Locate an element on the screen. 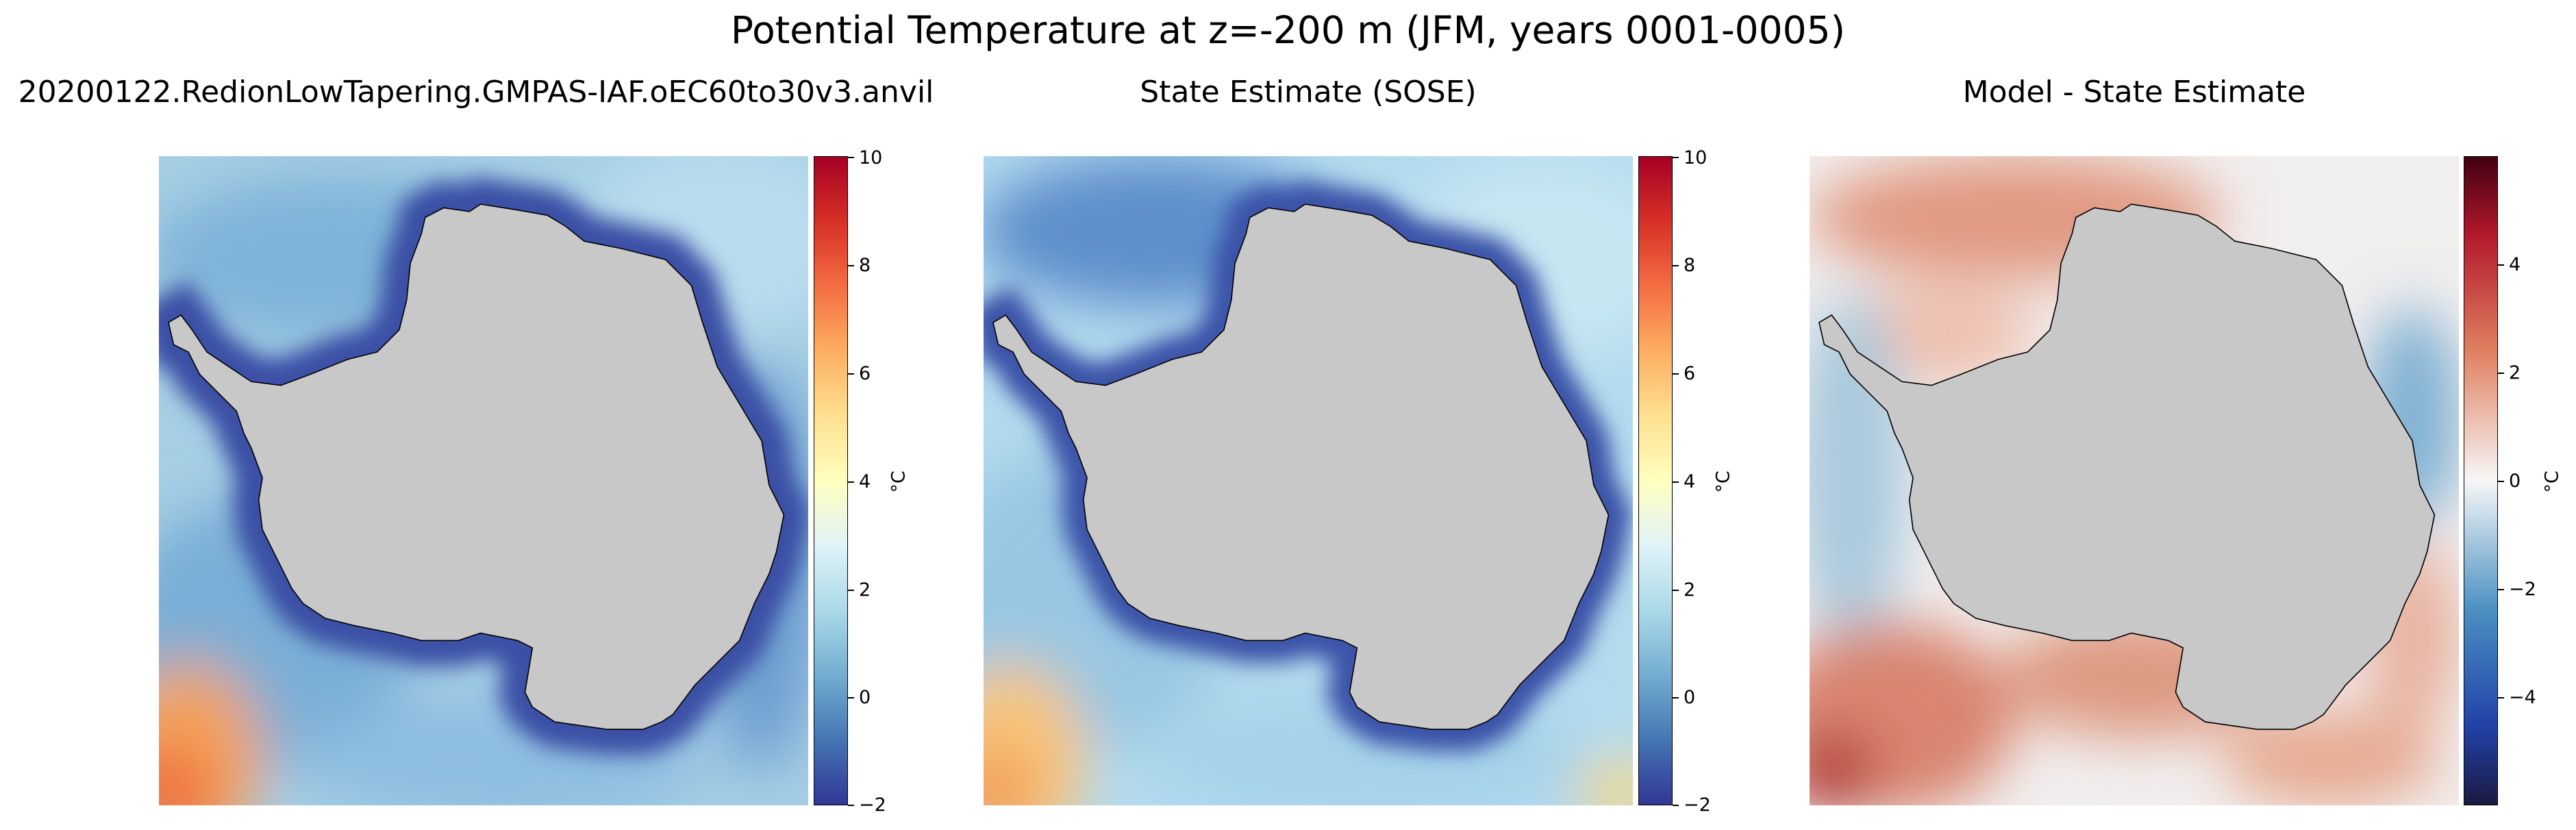  colorbar-sose is located at coordinates (1656, 480).